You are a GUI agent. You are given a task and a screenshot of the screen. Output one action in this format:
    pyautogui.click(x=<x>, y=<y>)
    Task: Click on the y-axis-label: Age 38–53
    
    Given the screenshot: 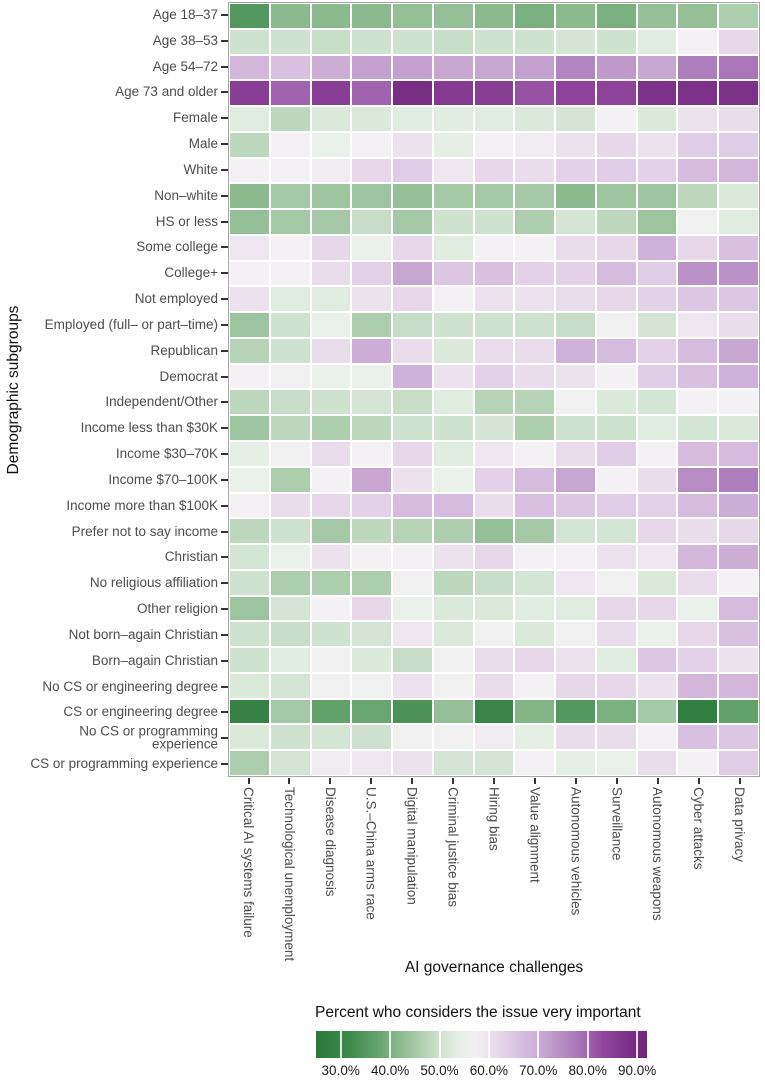 What is the action you would take?
    pyautogui.click(x=185, y=40)
    